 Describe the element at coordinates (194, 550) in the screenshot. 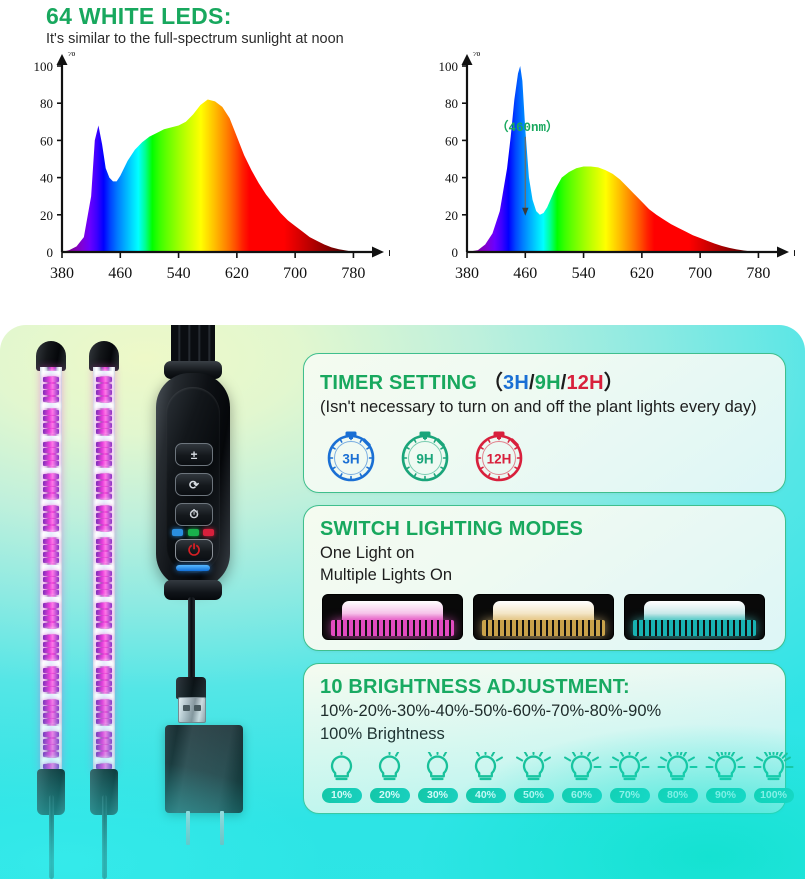

I see `power-button: ⏻` at that location.